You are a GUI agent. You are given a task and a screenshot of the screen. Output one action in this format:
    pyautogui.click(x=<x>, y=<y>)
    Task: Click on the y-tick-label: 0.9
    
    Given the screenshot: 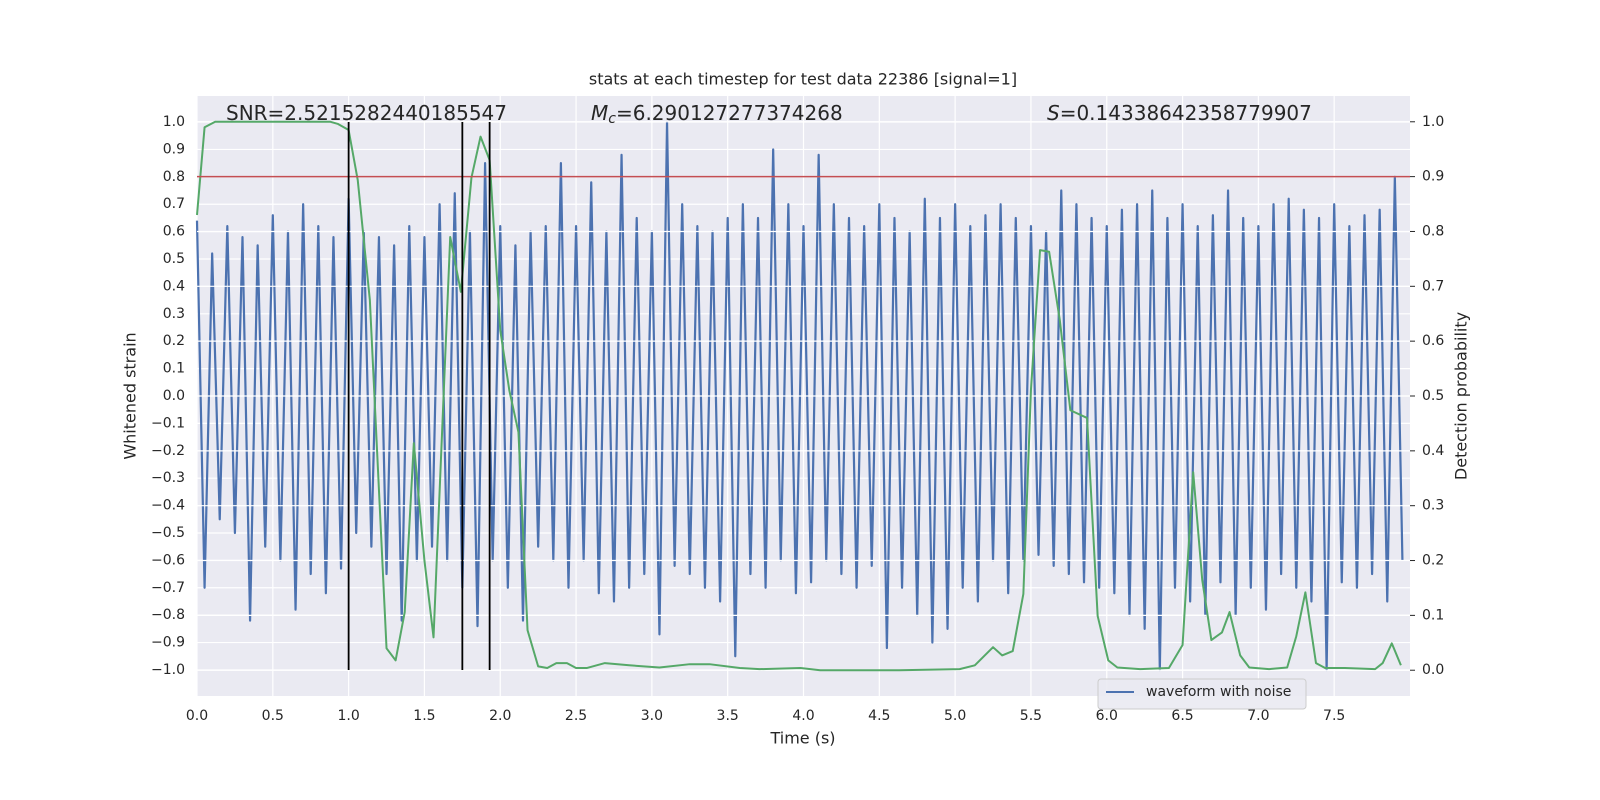 What is the action you would take?
    pyautogui.click(x=174, y=149)
    